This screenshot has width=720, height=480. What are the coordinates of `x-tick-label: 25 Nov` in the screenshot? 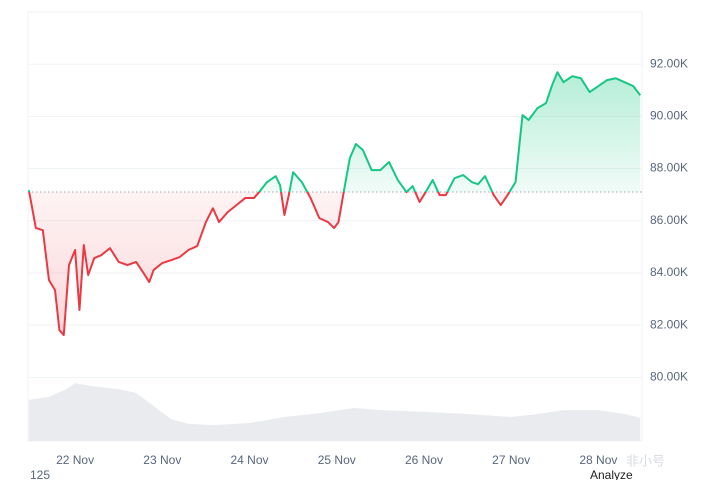 It's located at (337, 460).